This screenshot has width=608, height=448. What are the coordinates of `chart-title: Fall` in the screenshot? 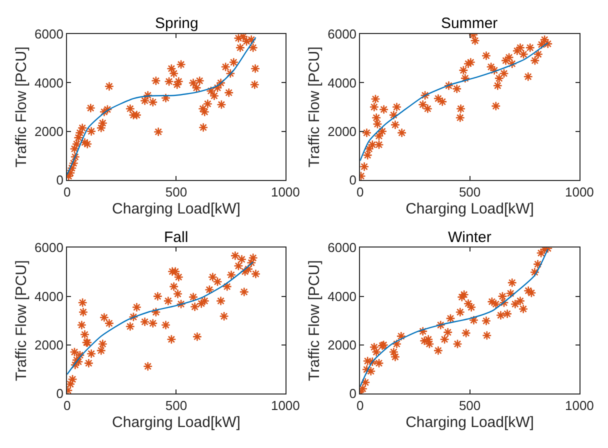 It's located at (176, 237).